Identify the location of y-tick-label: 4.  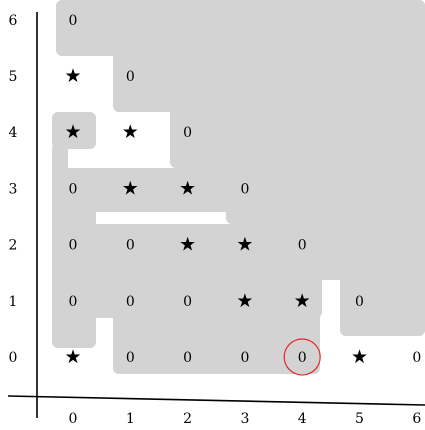
(13, 133).